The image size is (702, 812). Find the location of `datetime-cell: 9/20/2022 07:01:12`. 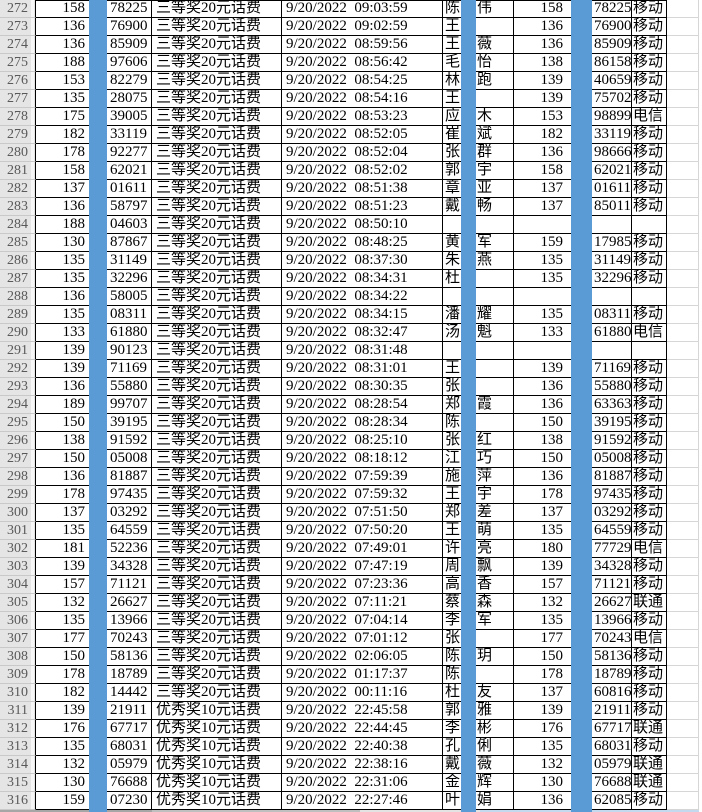

datetime-cell: 9/20/2022 07:01:12 is located at coordinates (362, 639).